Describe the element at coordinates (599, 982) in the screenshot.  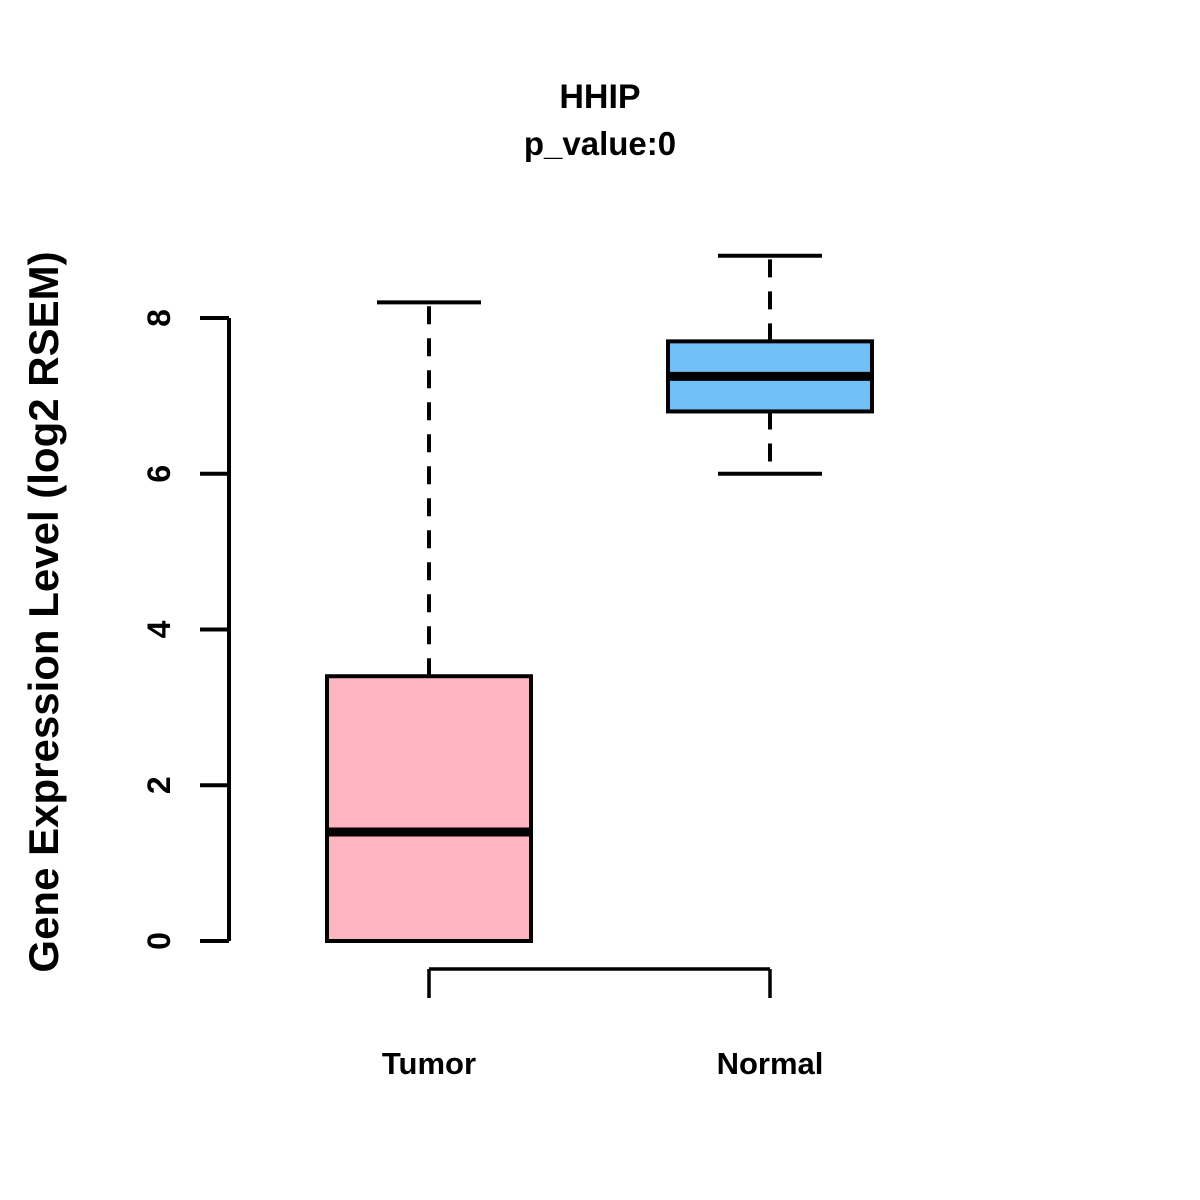
I see `x-axis-bracket` at that location.